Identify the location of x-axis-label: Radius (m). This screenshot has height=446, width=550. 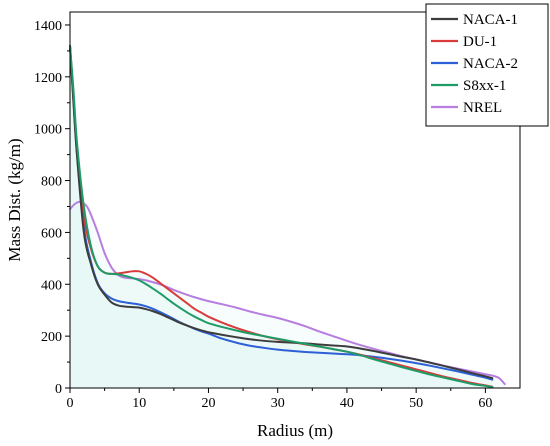
(295, 430).